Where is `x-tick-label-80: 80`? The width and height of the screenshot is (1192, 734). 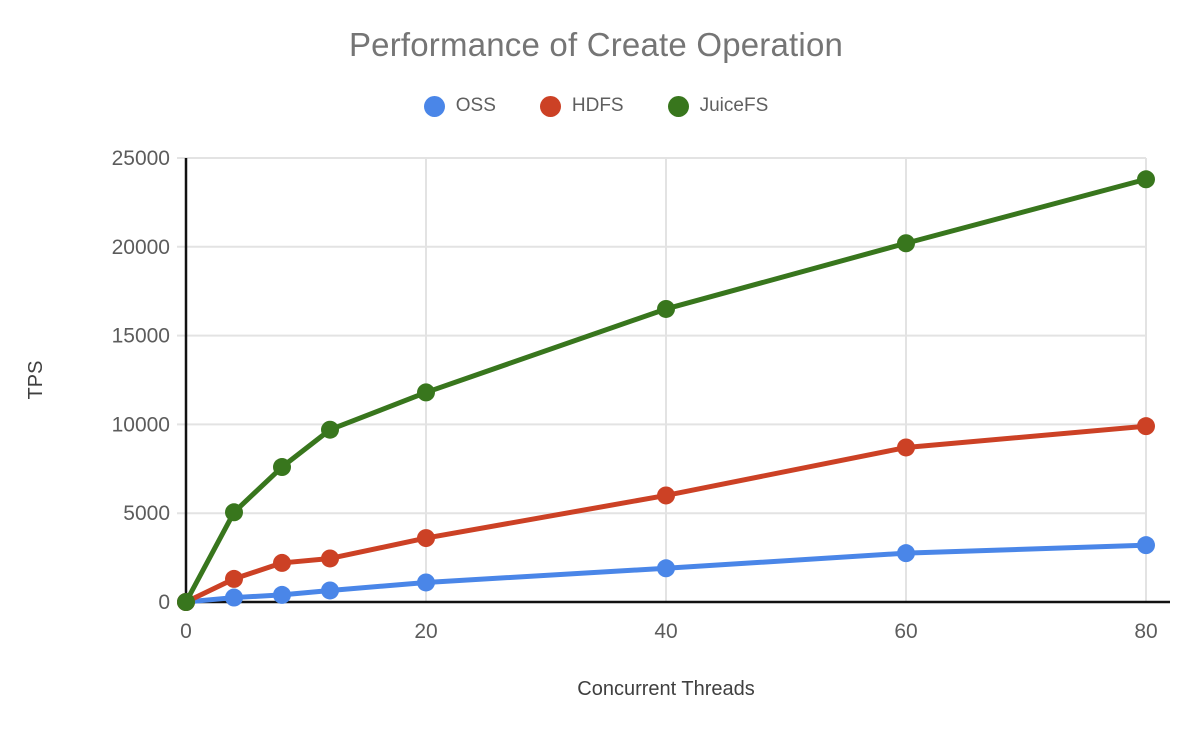
x-tick-label-80: 80 is located at coordinates (1145, 631).